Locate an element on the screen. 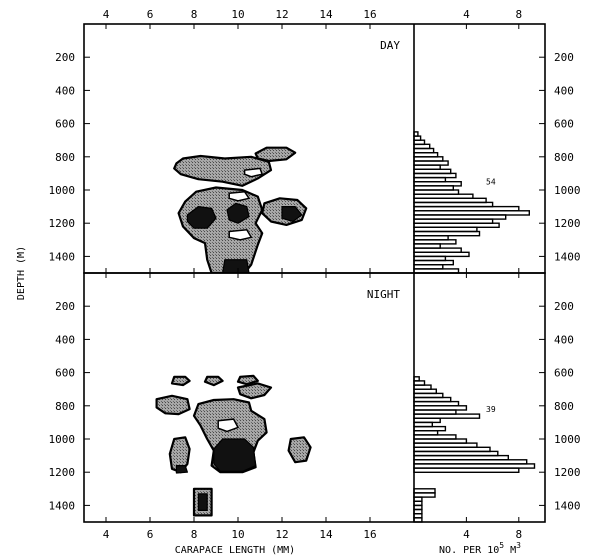 The width and height of the screenshot is (596, 560). hist-tick-label-top-4: 4 is located at coordinates (466, 14).